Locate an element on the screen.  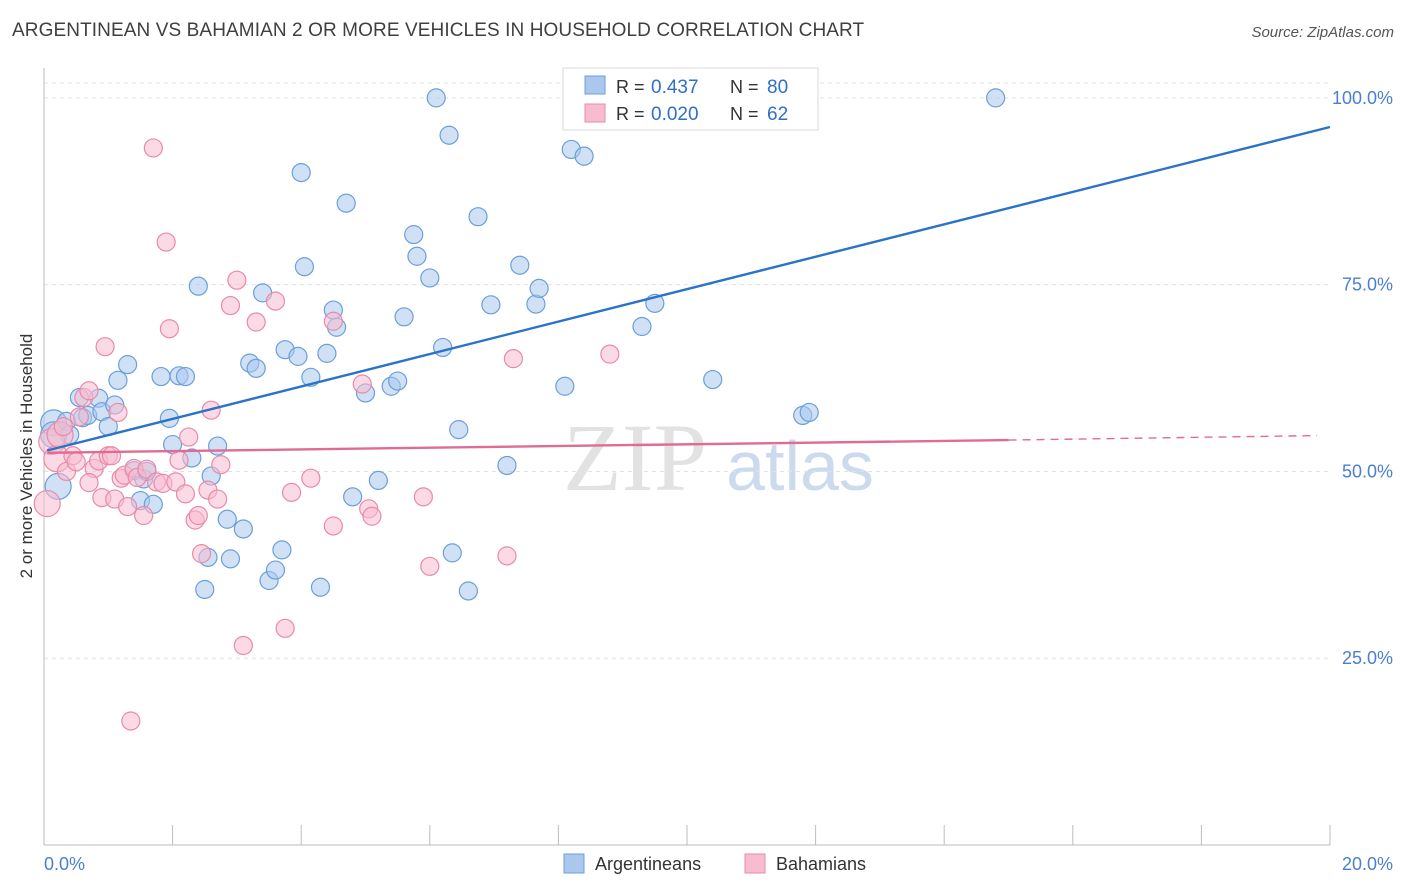
bottom-legend-label-argentineans: Argentineans is located at coordinates (648, 864).